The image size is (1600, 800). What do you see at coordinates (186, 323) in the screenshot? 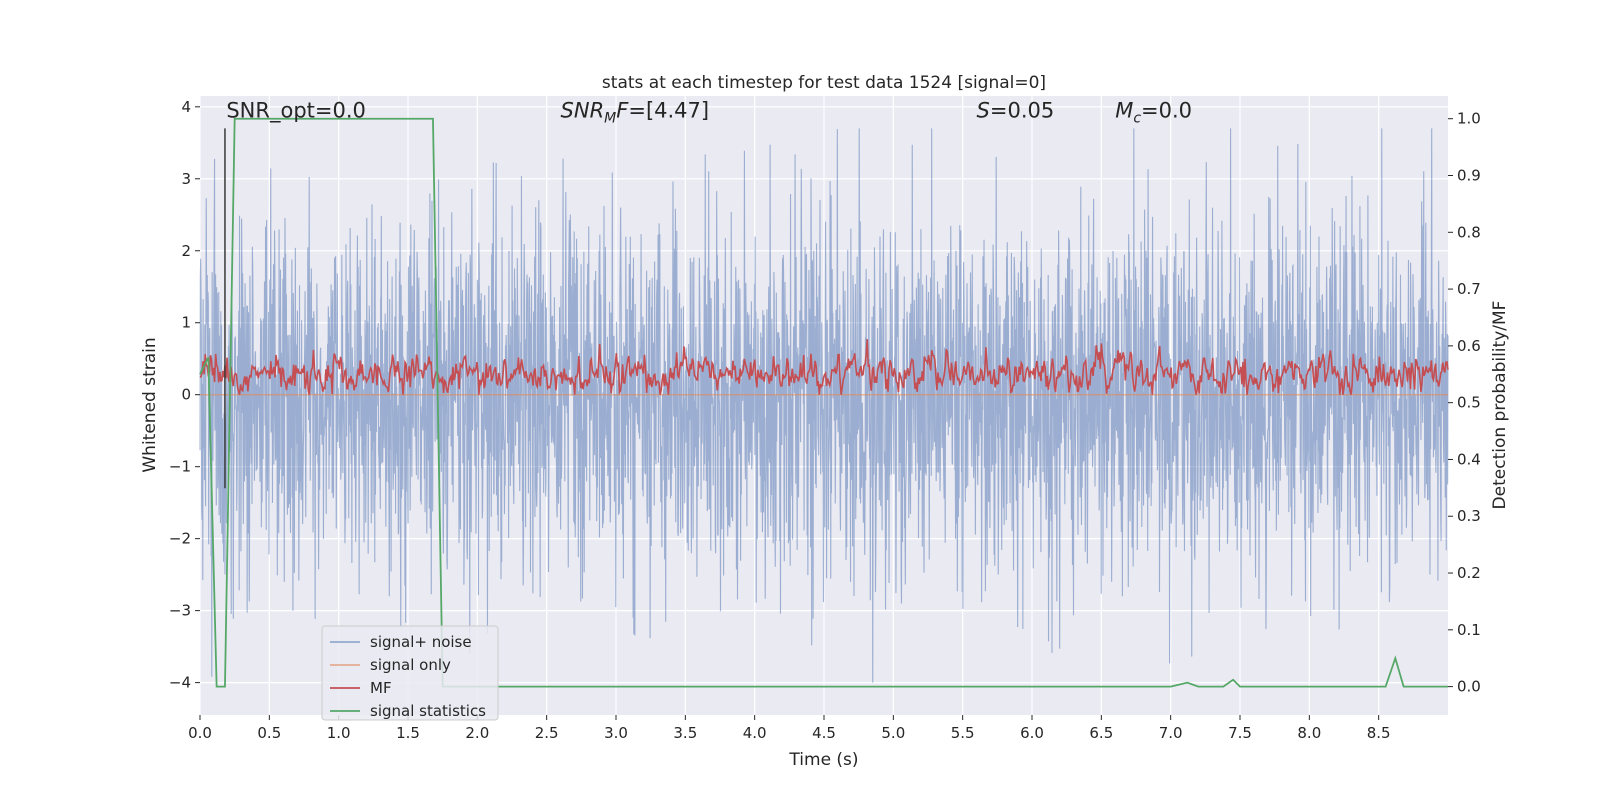
I see `y-tick-label: 1` at bounding box center [186, 323].